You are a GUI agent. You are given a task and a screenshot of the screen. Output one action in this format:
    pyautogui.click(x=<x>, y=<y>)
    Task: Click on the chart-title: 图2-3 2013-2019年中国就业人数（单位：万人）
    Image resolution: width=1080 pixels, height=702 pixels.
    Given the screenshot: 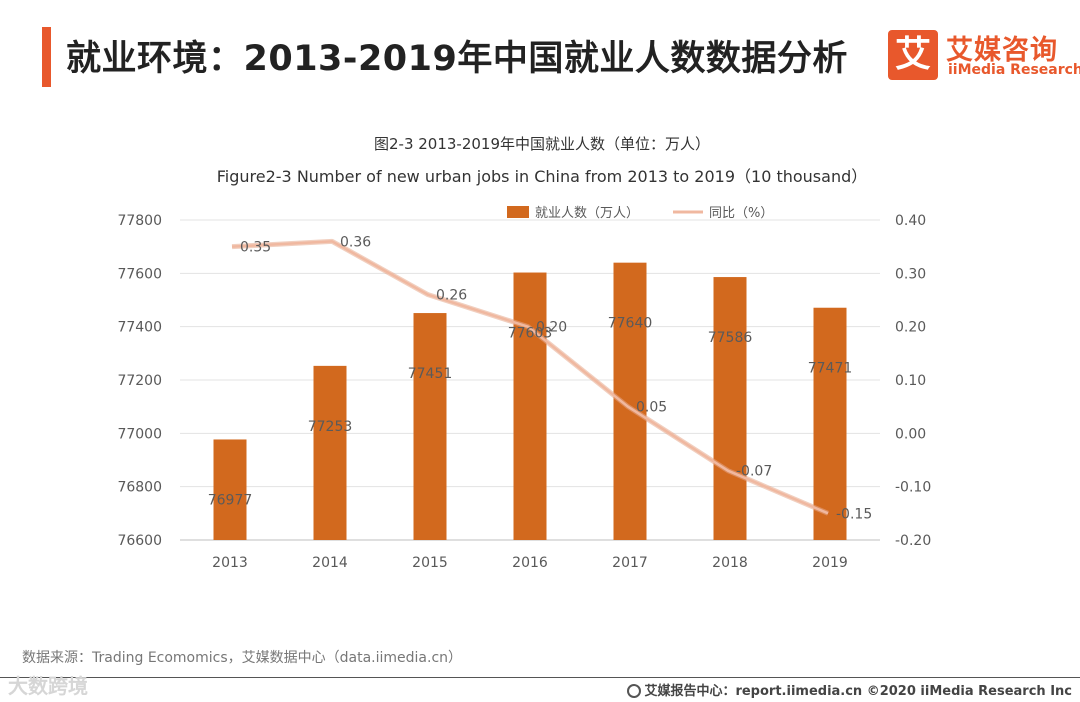 What is the action you would take?
    pyautogui.click(x=542, y=144)
    